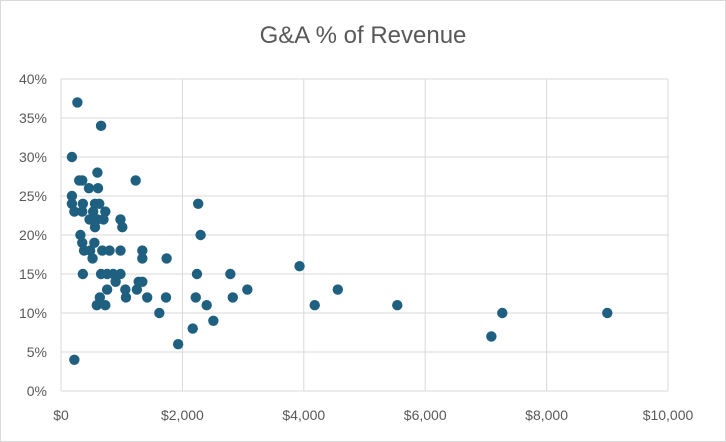 The width and height of the screenshot is (726, 442). What do you see at coordinates (425, 415) in the screenshot?
I see `x-tick-label: $6,000` at bounding box center [425, 415].